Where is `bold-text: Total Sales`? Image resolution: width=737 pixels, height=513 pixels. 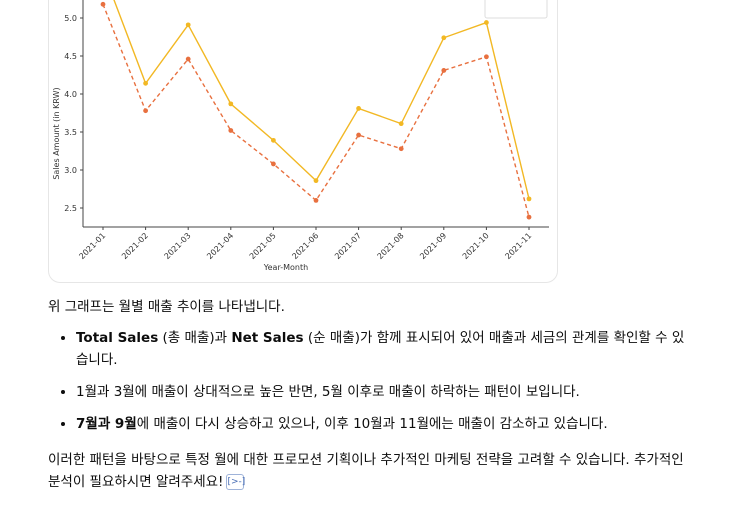 bold-text: Total Sales is located at coordinates (117, 338).